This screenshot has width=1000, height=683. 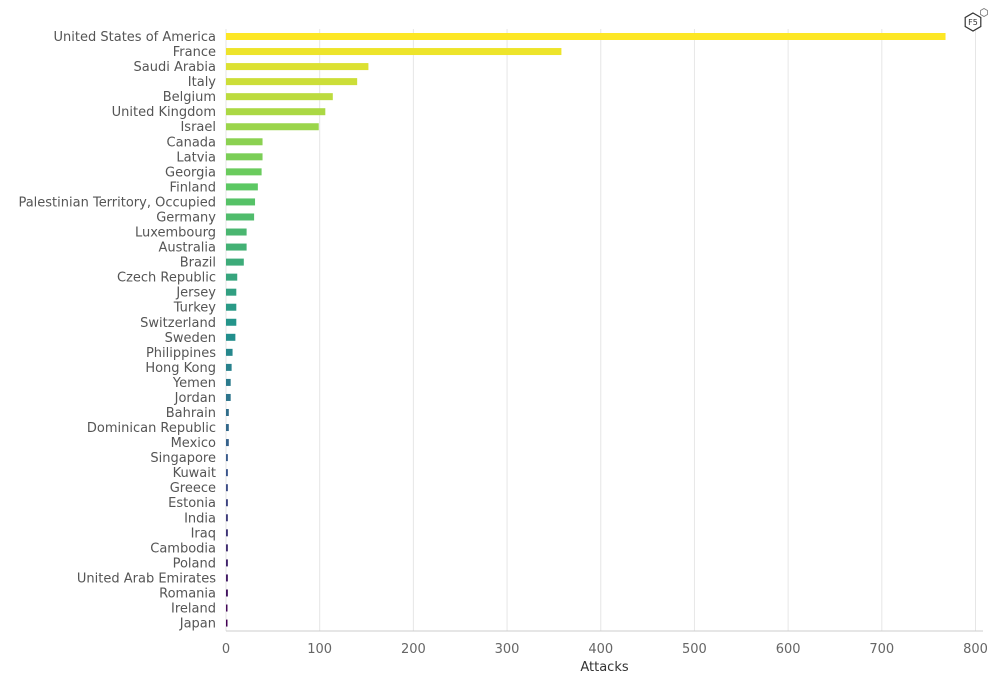 What do you see at coordinates (196, 157) in the screenshot?
I see `category-label: Latvia` at bounding box center [196, 157].